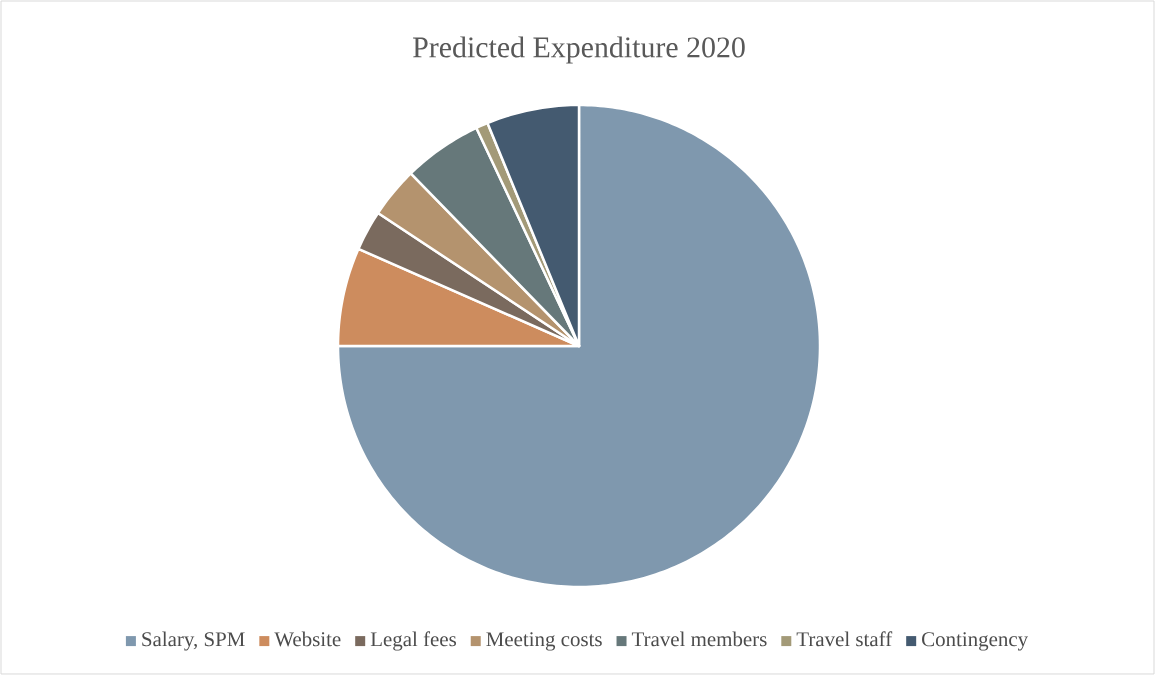 The height and width of the screenshot is (675, 1155). I want to click on legend-label: Meeting costs, so click(544, 641).